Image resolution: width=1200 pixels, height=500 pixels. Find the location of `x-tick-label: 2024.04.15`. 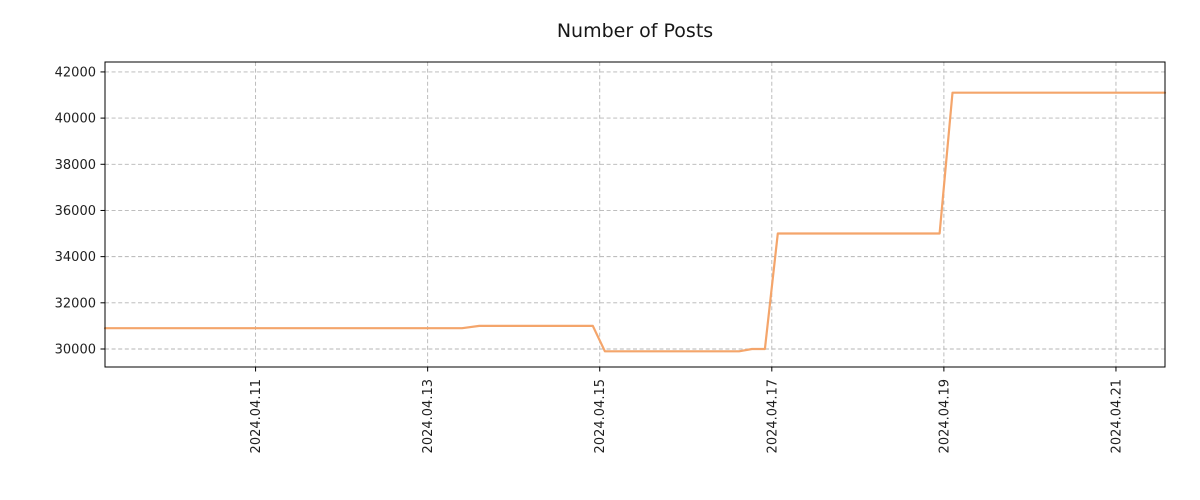

x-tick-label: 2024.04.15 is located at coordinates (600, 416).